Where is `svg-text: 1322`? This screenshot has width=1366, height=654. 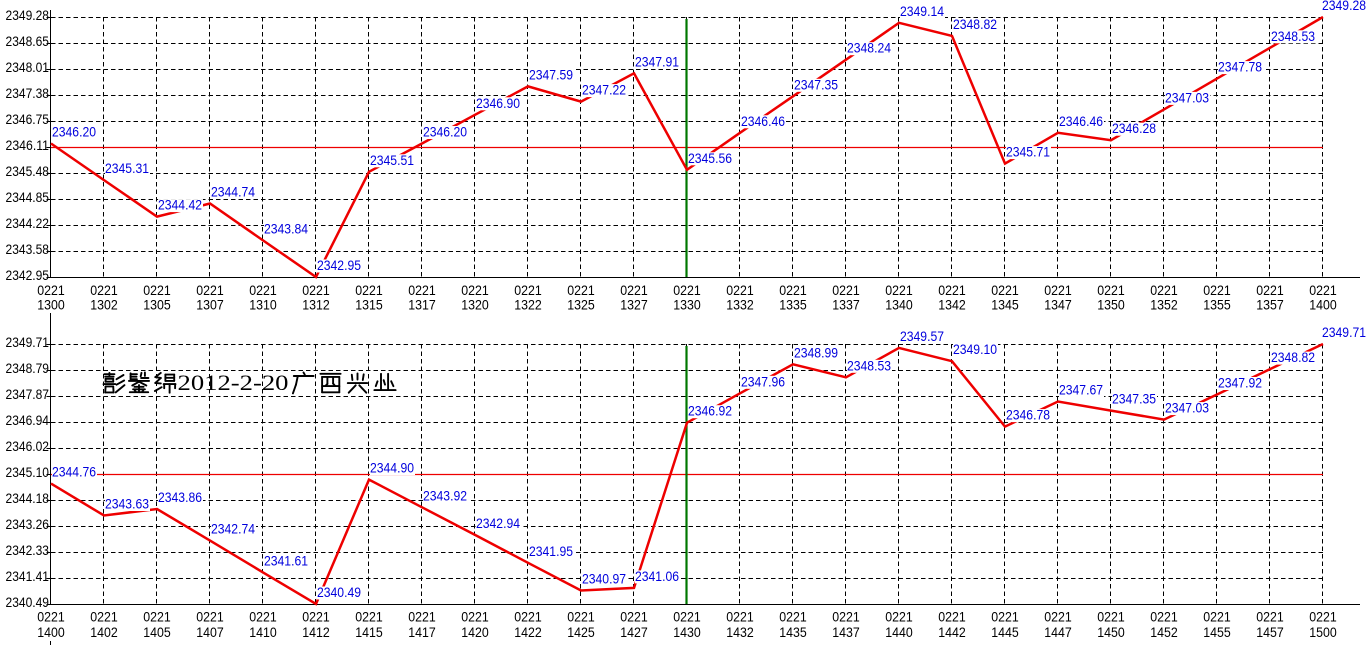 svg-text: 1322 is located at coordinates (528, 305).